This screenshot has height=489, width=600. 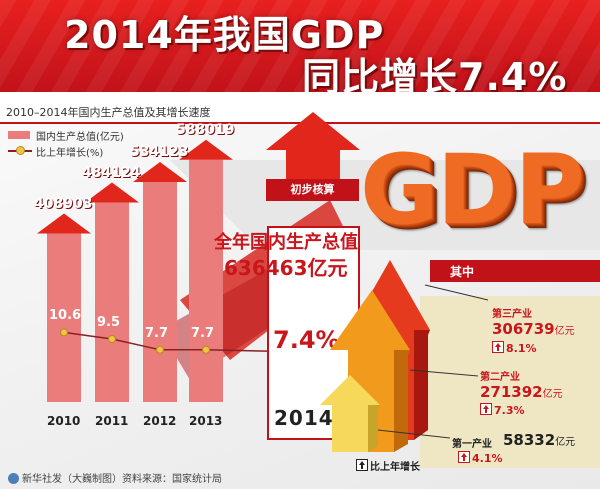 What do you see at coordinates (108, 112) in the screenshot?
I see `chart-subtitle: 2010–2014年国内生产总值及其增长速度` at bounding box center [108, 112].